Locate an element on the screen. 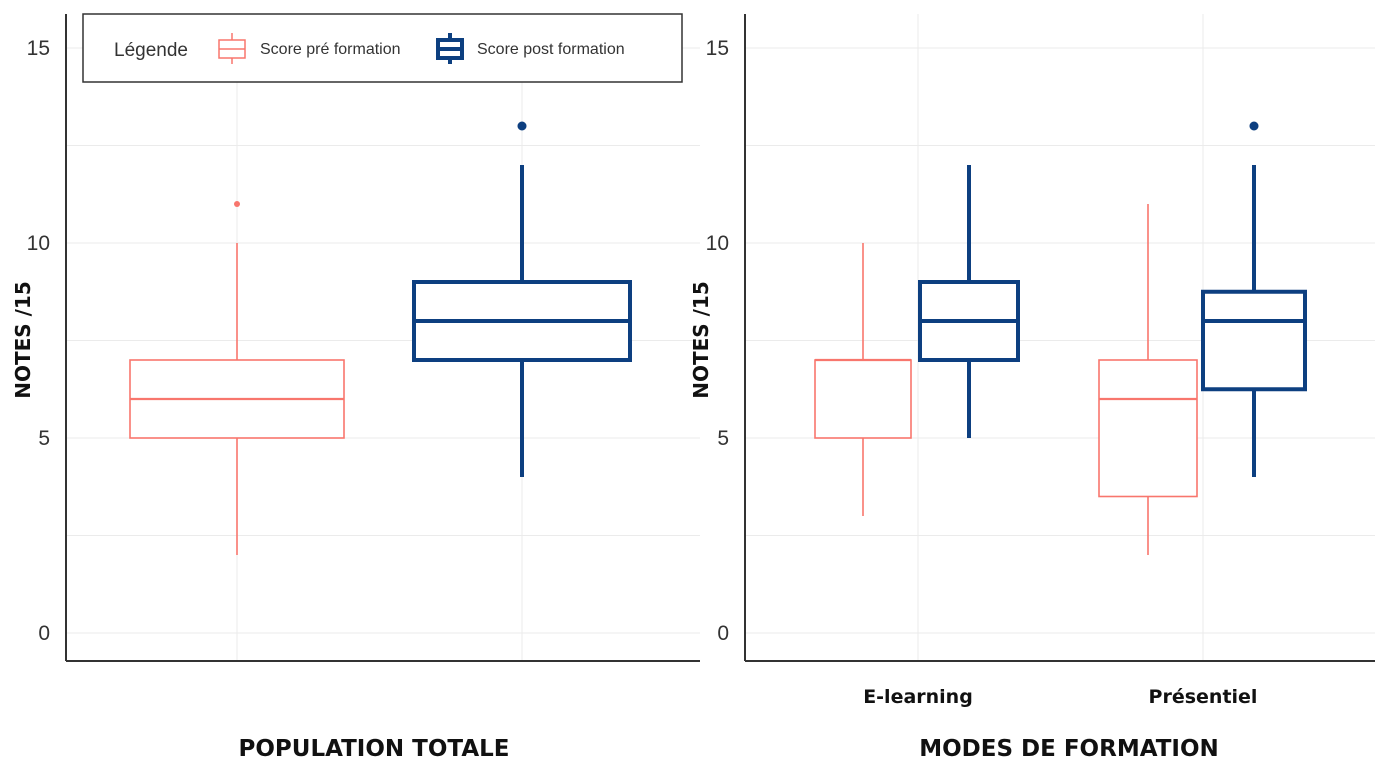  legend-frame is located at coordinates (382, 48).